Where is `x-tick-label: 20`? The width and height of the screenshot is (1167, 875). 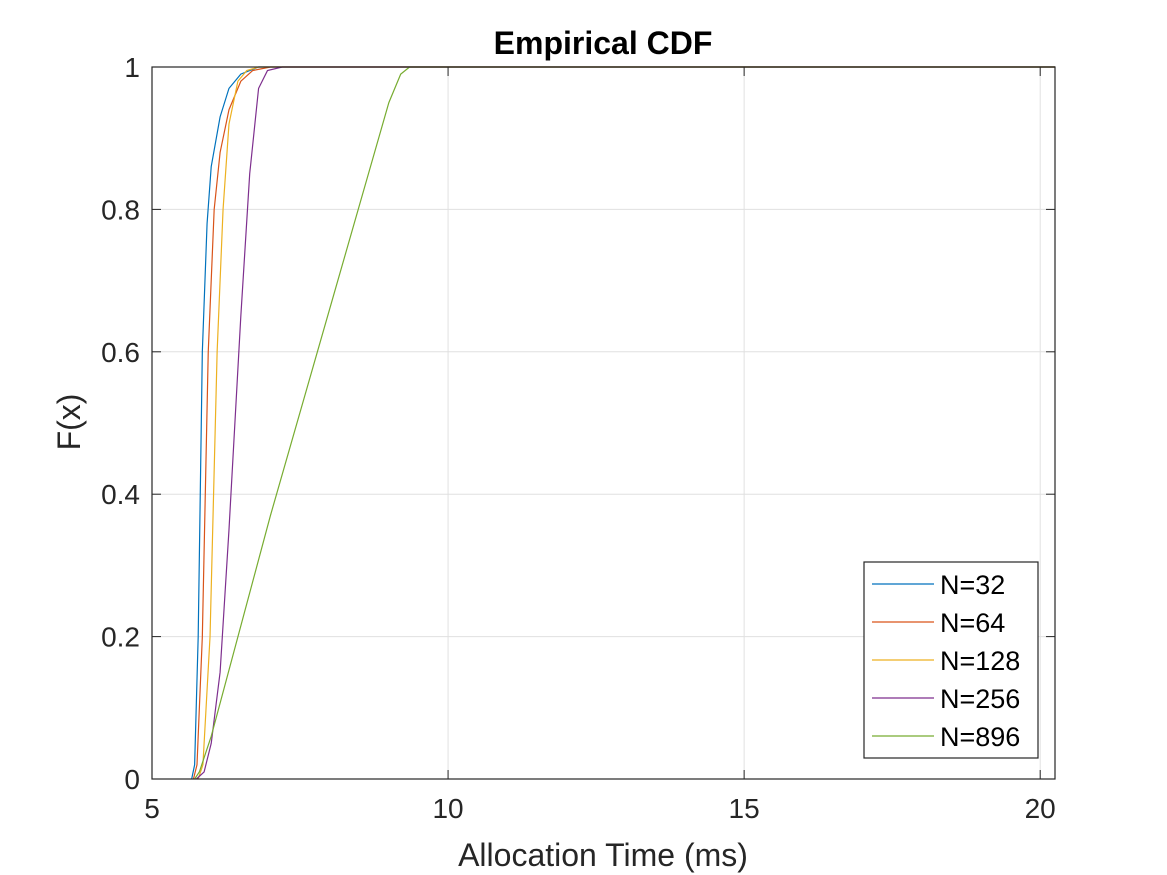 x-tick-label: 20 is located at coordinates (1040, 808).